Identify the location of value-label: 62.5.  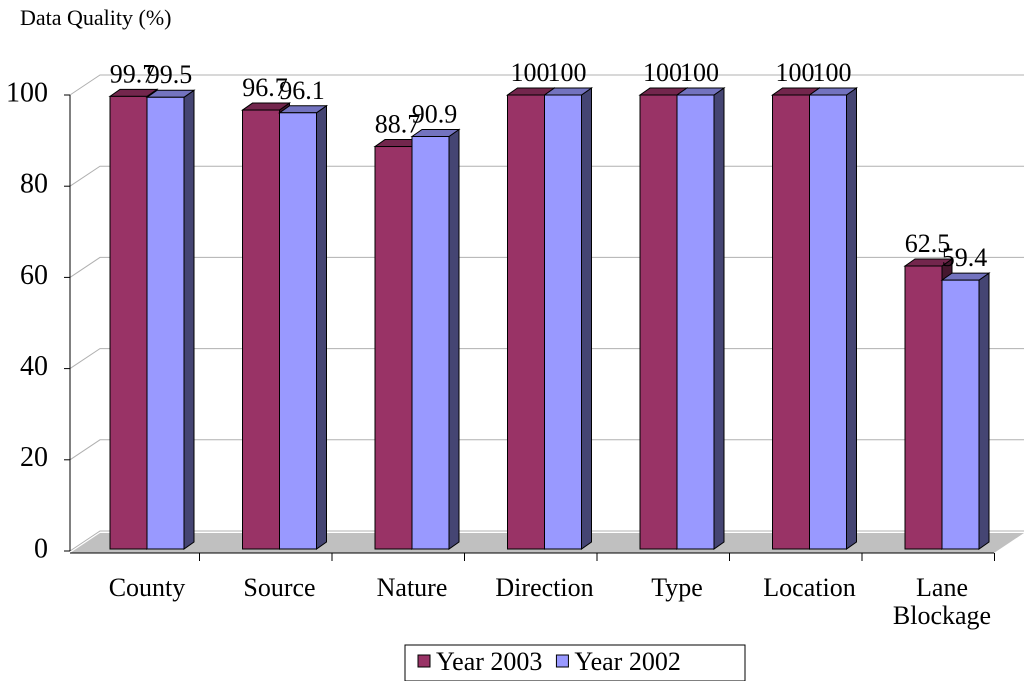
(928, 243).